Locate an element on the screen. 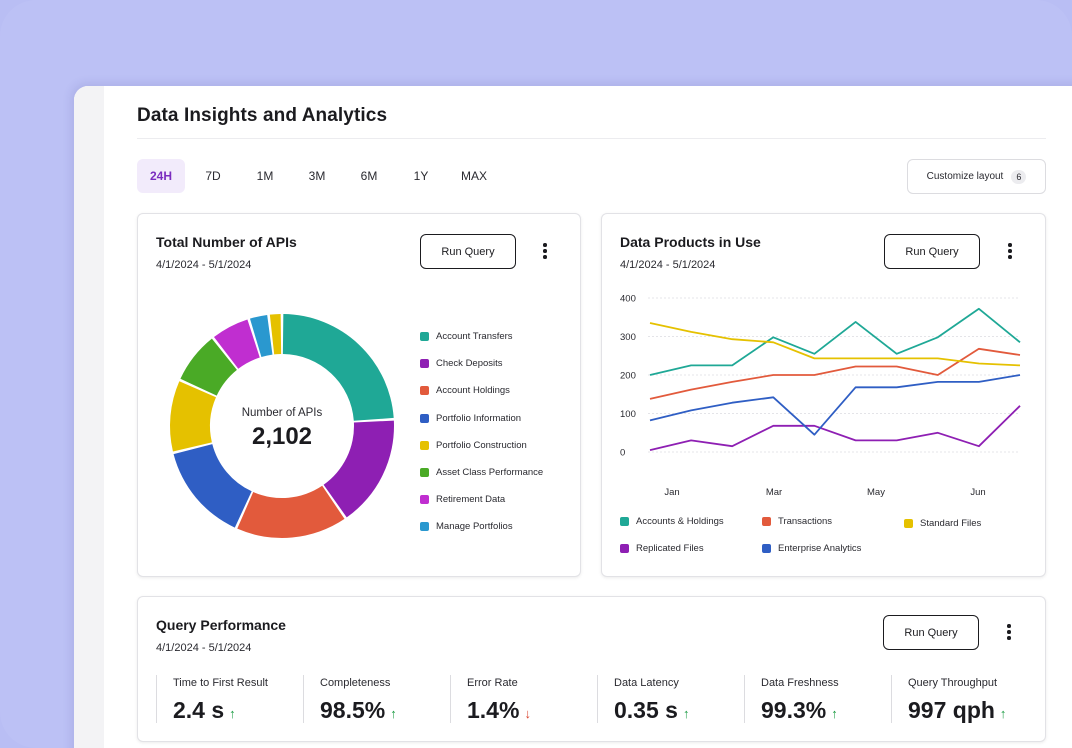 This screenshot has width=1072, height=748. metric-completeness: Completeness 98.5% ↑ is located at coordinates (376, 699).